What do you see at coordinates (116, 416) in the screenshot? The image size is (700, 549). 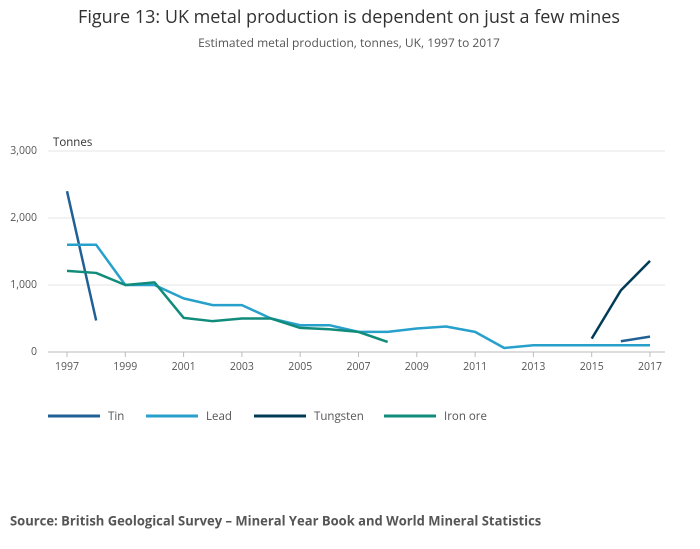 I see `legend-label: Tin` at bounding box center [116, 416].